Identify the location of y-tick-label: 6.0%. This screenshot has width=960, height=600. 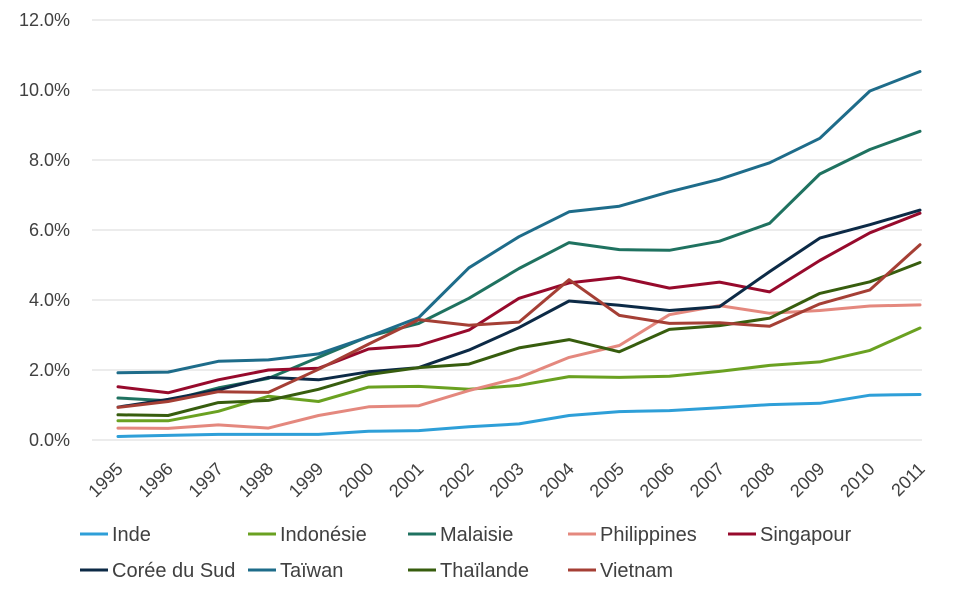
(49, 230).